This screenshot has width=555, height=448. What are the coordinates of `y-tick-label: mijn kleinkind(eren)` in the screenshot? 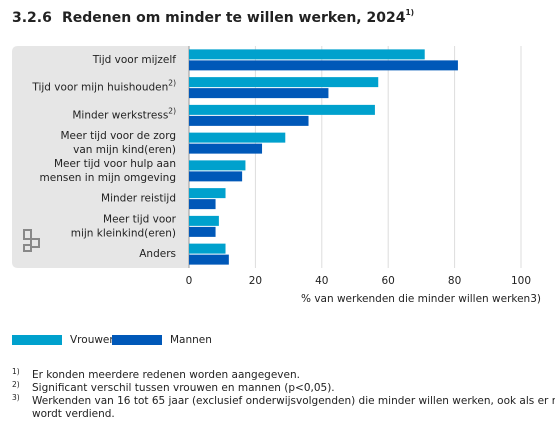 It's located at (123, 233).